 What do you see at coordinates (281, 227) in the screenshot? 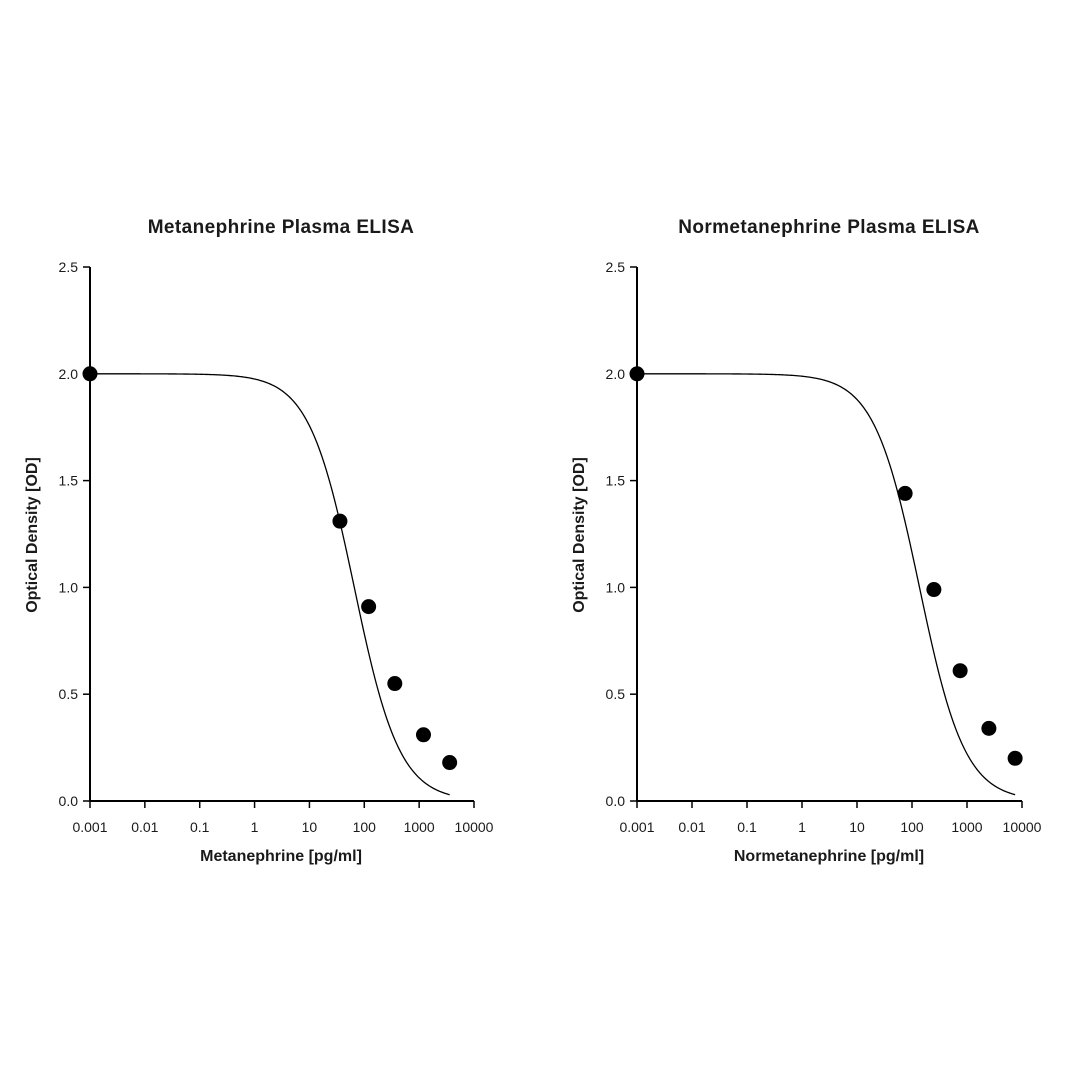
I see `chart-title: Metanephrine Plasma ELISA` at bounding box center [281, 227].